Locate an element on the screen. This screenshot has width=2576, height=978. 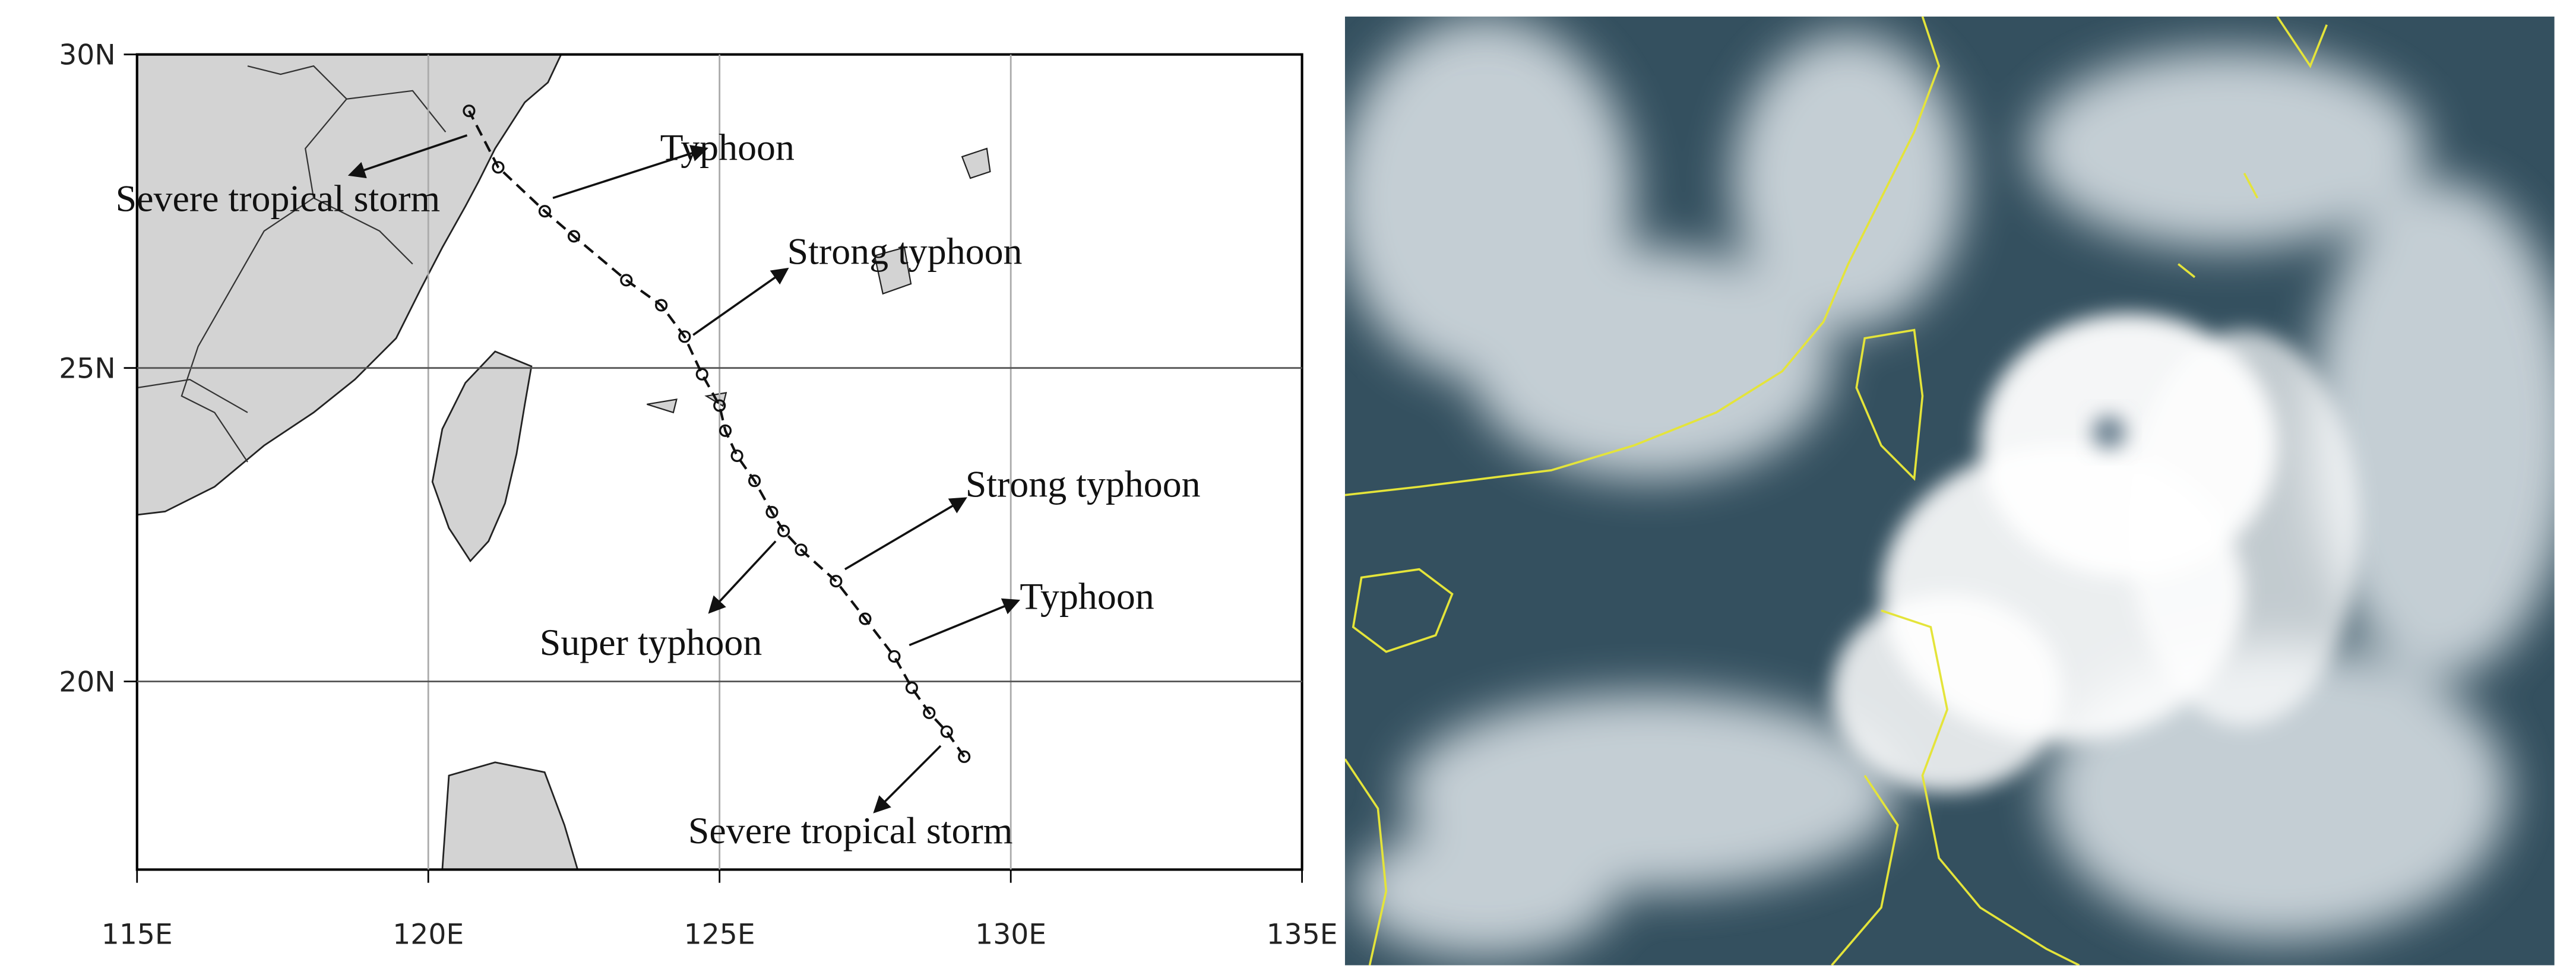
x-tick-label: 135E is located at coordinates (1302, 934).